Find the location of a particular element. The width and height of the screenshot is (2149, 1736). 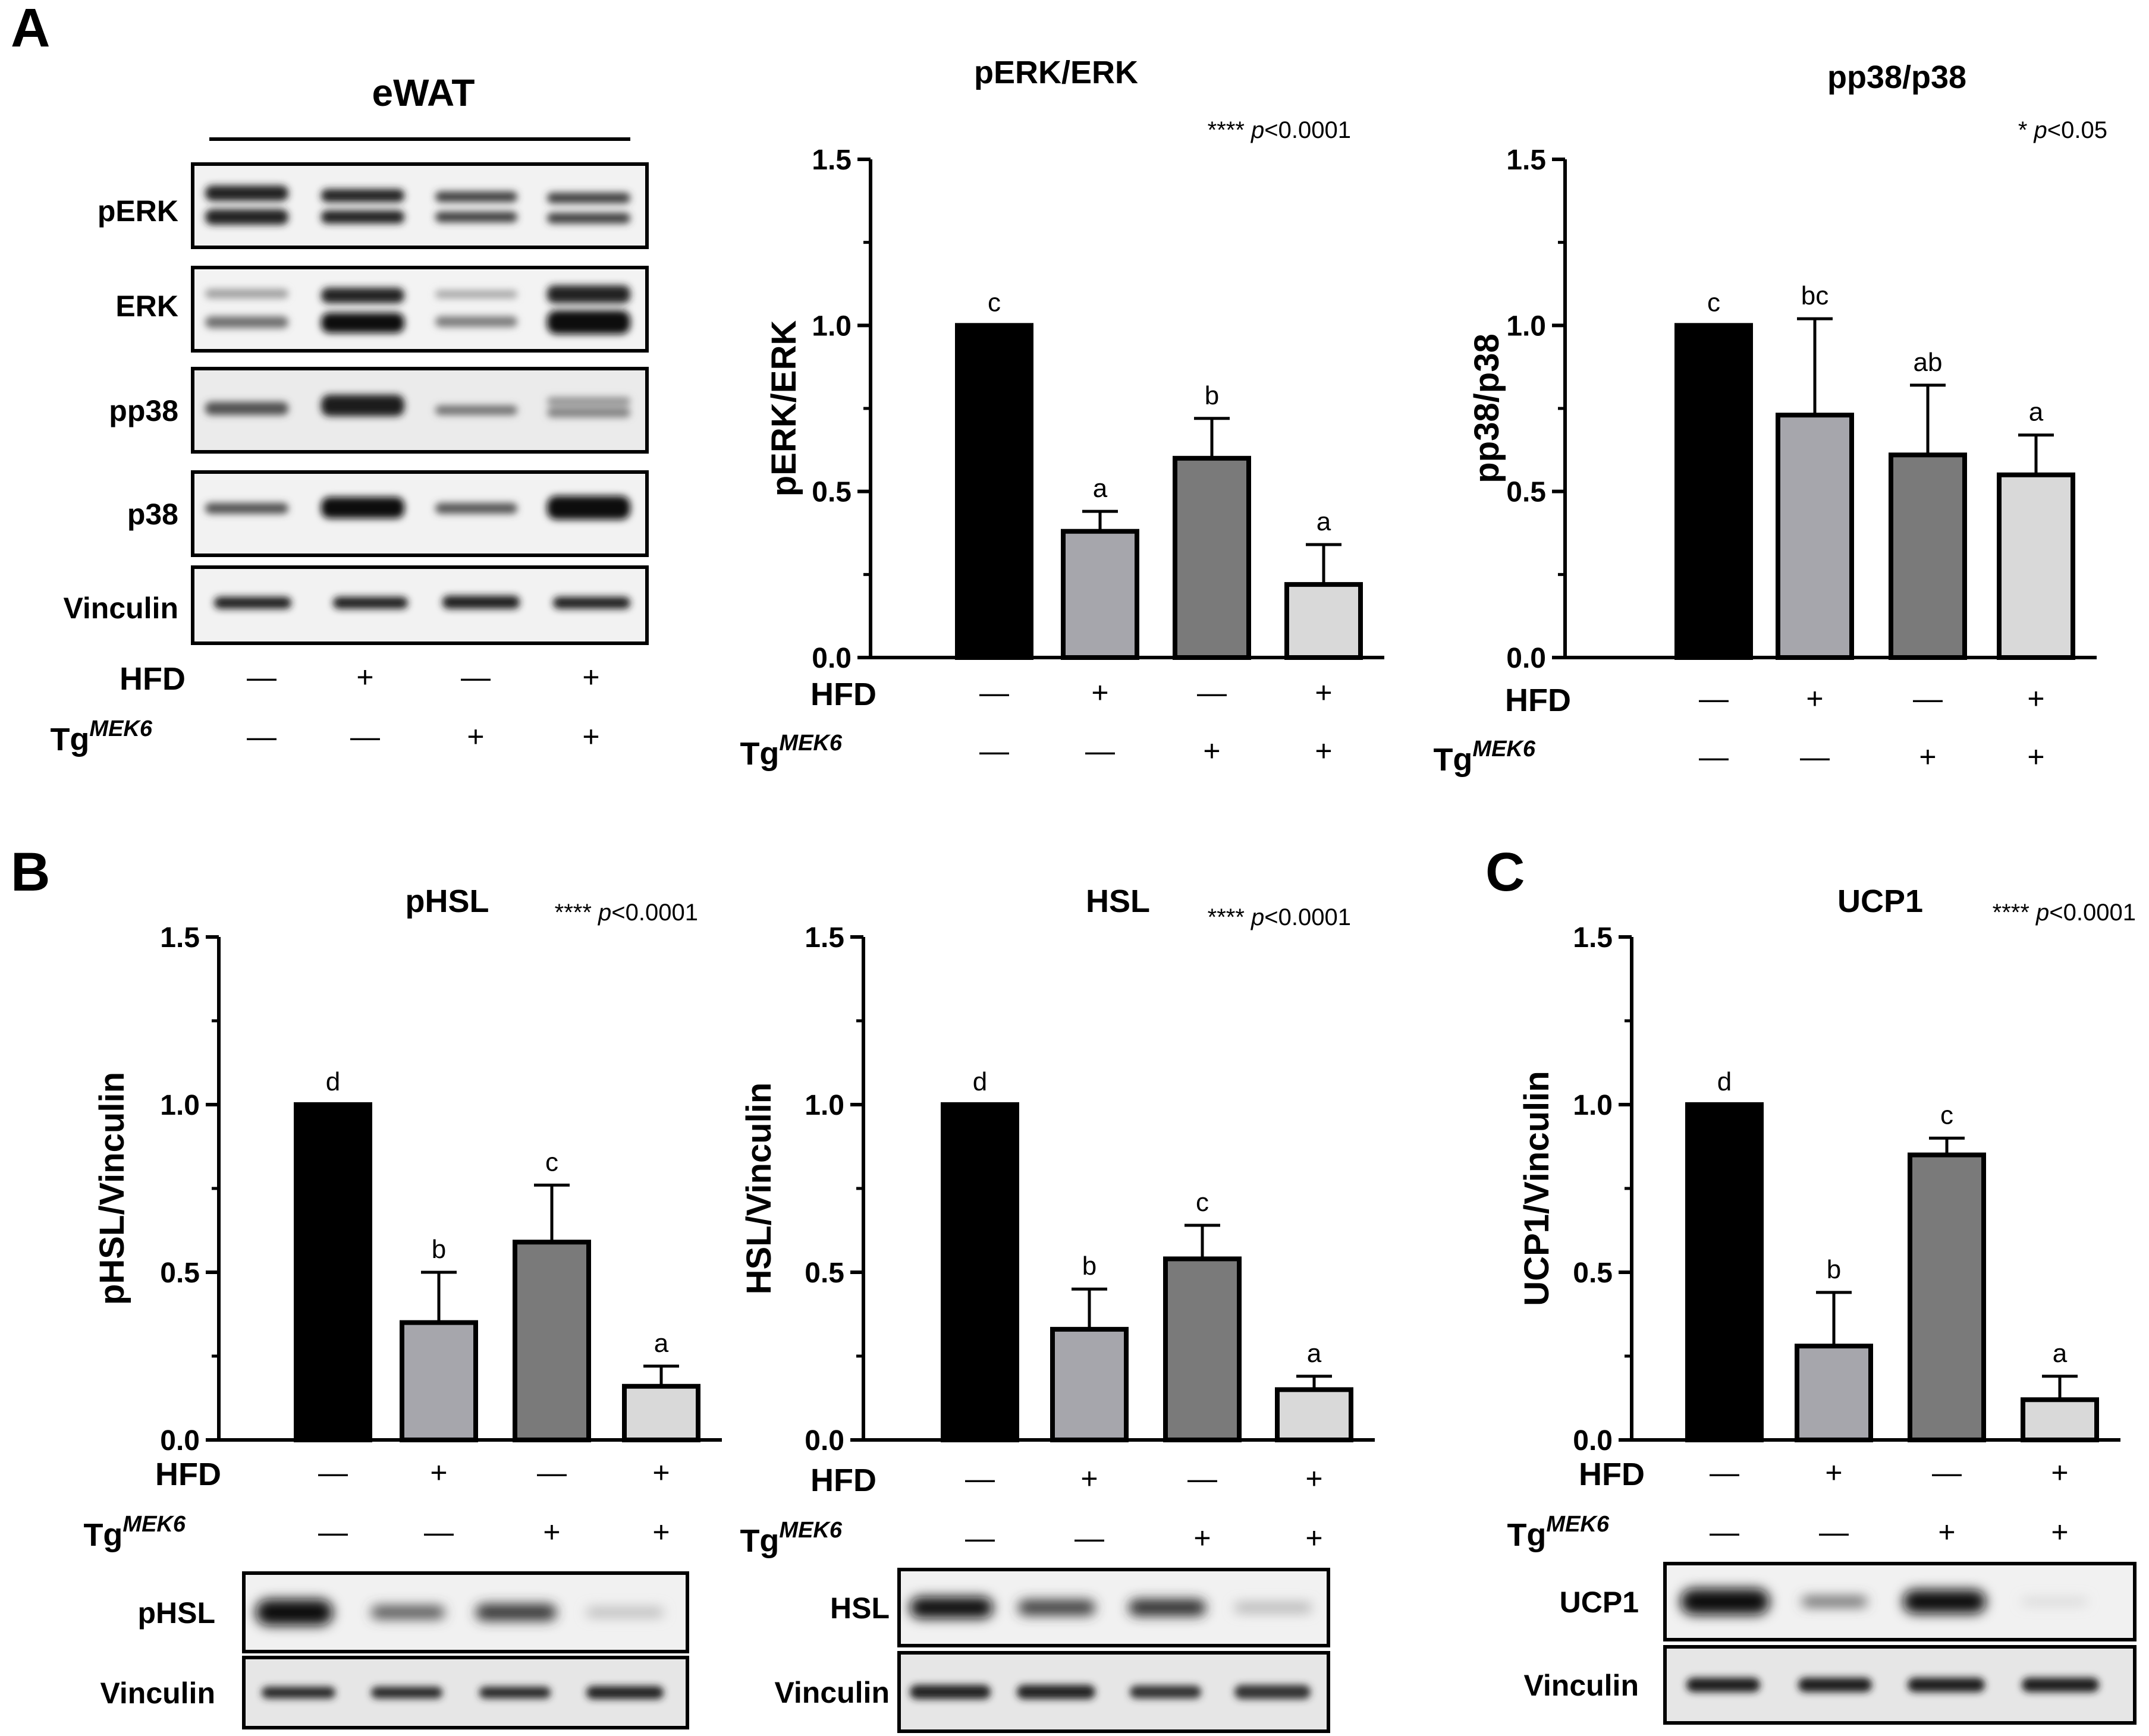

y-axis-label: UCP1/Vinculin is located at coordinates (1537, 1188).